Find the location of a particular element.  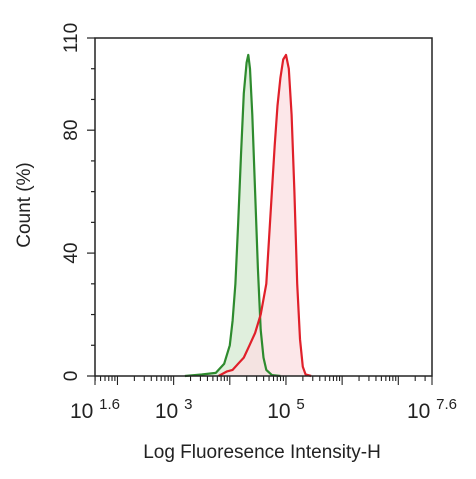

y-tick-label: 110 is located at coordinates (71, 38).